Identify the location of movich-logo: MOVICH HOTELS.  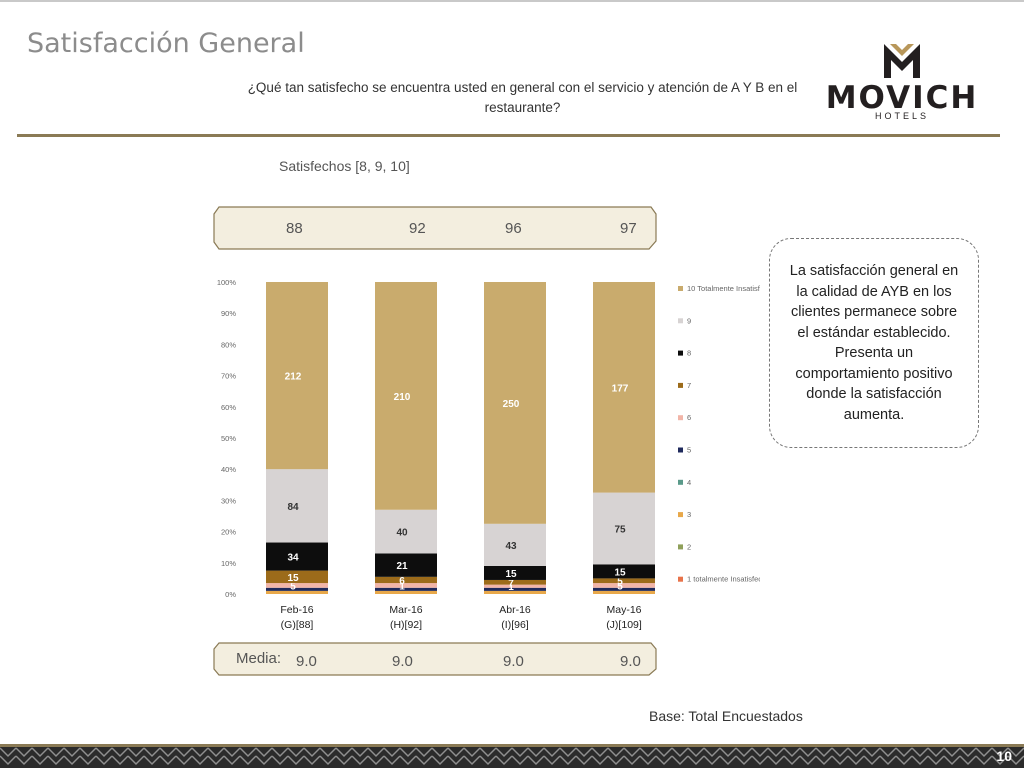
(902, 80).